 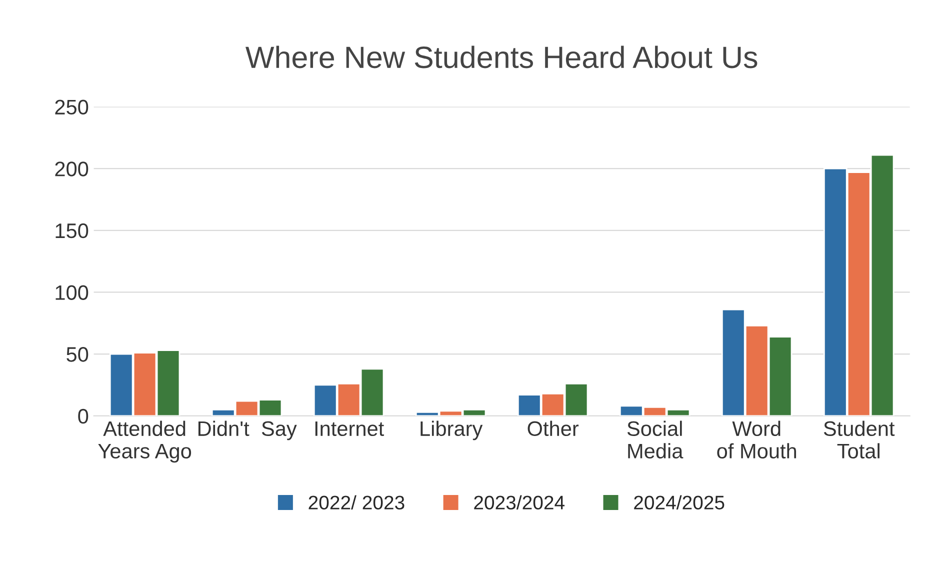 I want to click on x-tick-label: Student Total, so click(x=859, y=439).